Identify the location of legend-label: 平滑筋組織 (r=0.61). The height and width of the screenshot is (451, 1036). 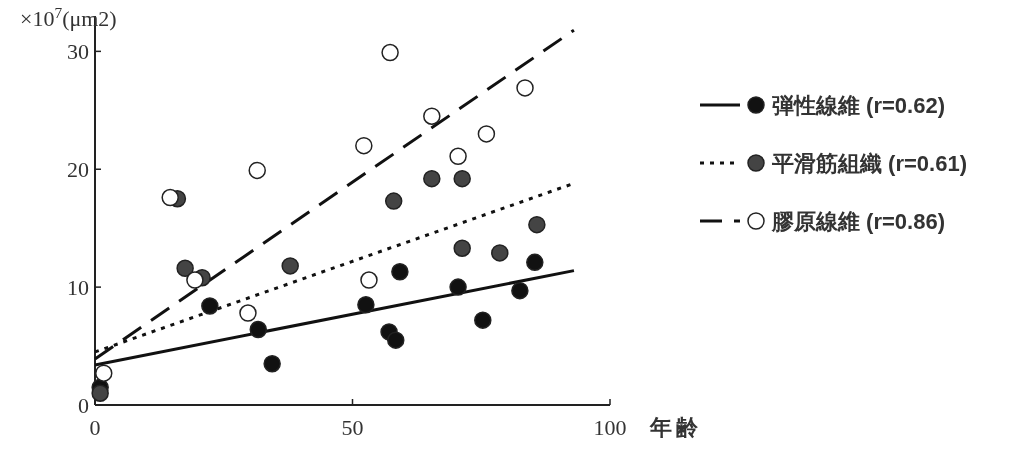
(869, 163).